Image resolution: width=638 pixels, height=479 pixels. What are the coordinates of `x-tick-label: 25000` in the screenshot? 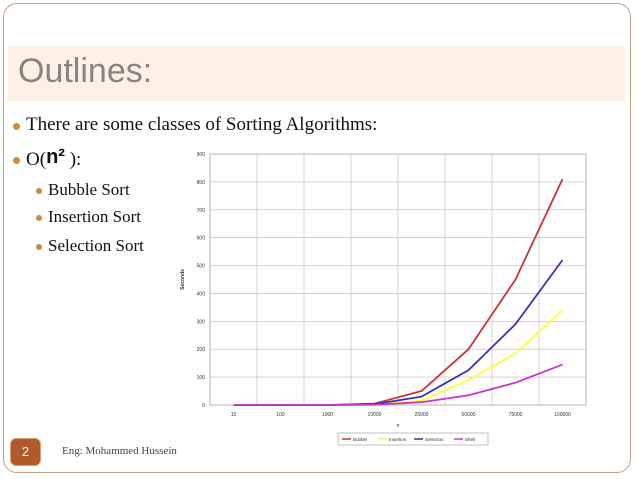 It's located at (422, 415).